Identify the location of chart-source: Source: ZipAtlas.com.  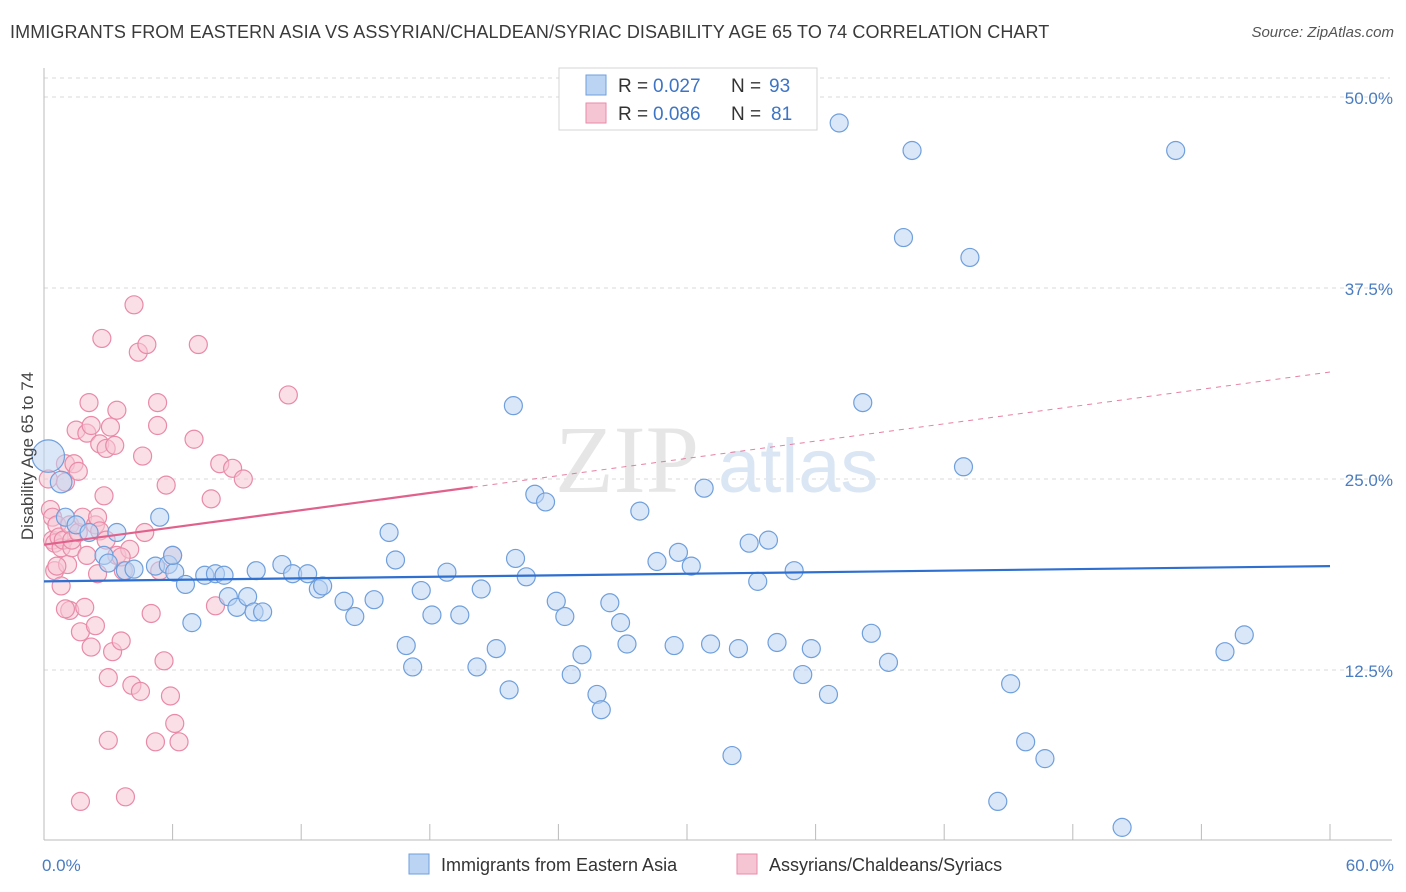
(1322, 32).